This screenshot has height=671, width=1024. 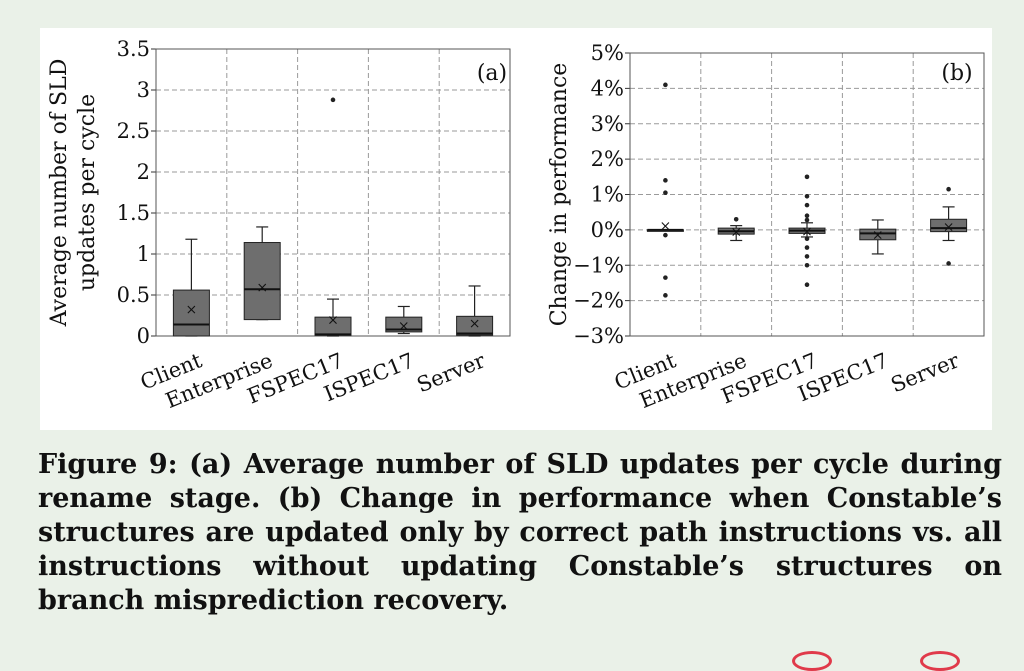 What do you see at coordinates (133, 213) in the screenshot?
I see `y-tick-label: 1.5` at bounding box center [133, 213].